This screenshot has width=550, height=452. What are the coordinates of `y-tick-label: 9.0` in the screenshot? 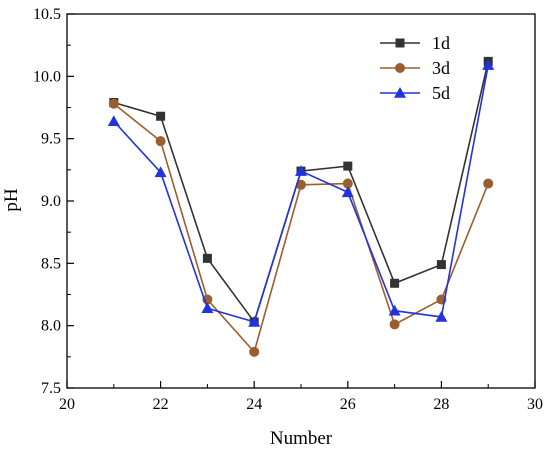 It's located at (51, 201).